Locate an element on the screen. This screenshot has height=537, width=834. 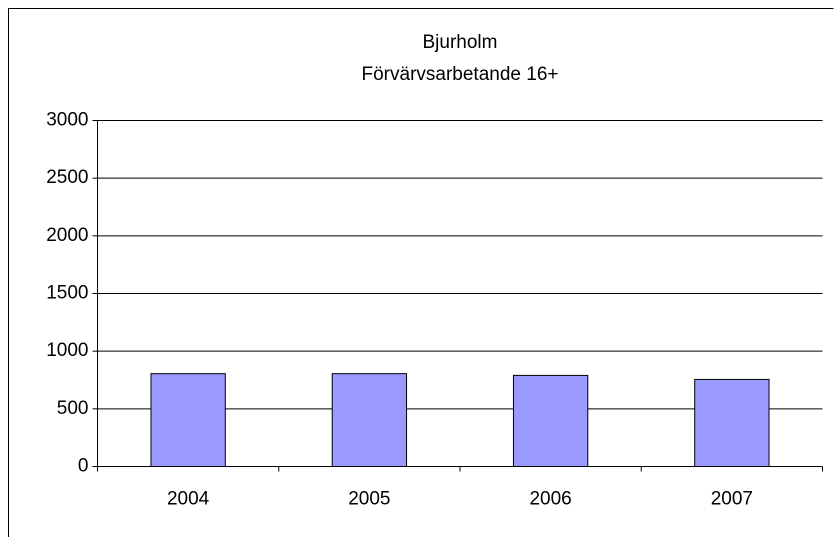
y-tick-label: 1000 is located at coordinates (67, 350).